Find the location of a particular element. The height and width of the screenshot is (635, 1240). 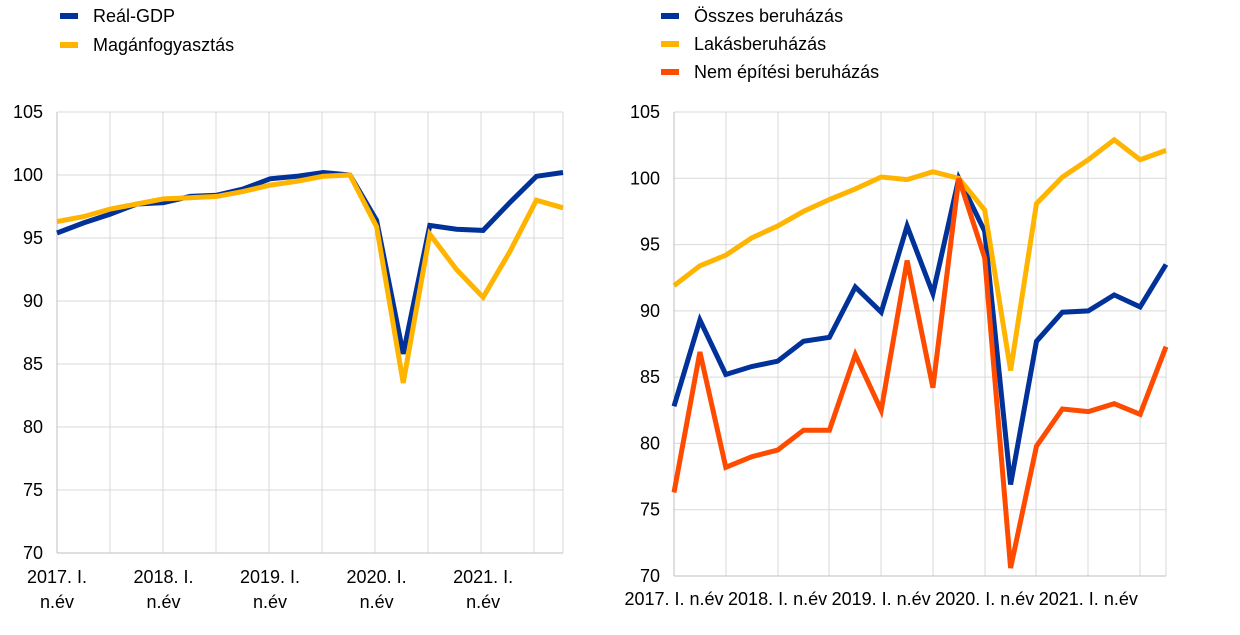

x-tick-label-line: 2019. I. n.év is located at coordinates (881, 599).